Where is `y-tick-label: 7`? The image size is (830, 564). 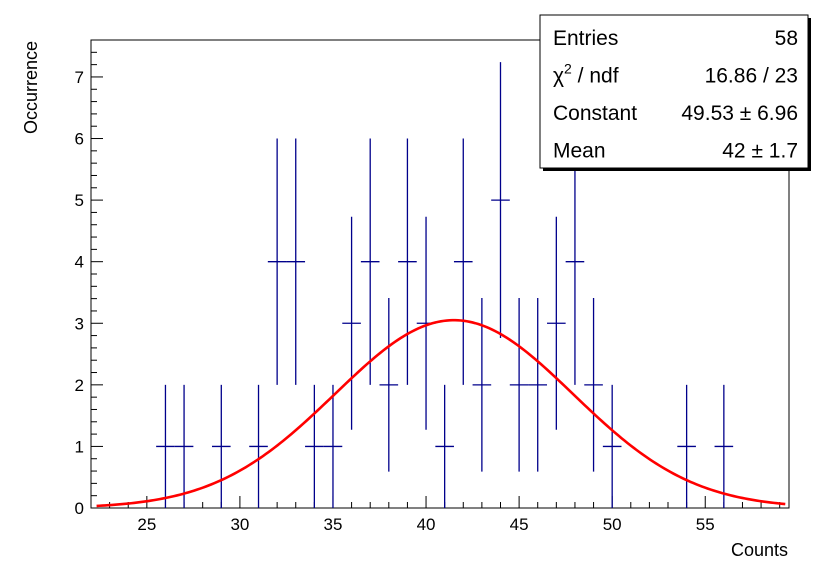 y-tick-label: 7 is located at coordinates (79, 77).